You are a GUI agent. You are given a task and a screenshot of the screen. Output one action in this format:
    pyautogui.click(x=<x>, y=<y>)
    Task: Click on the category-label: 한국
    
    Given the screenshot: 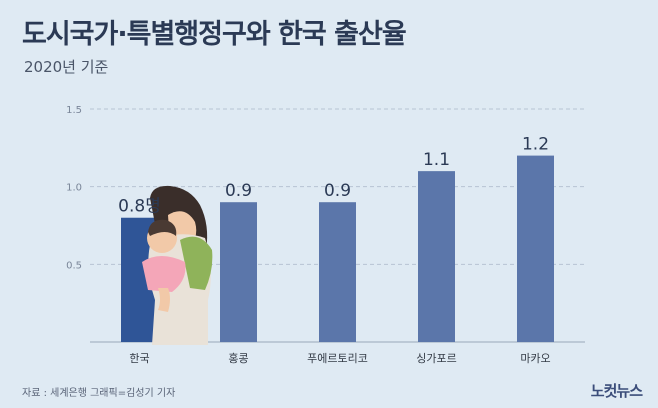 What is the action you would take?
    pyautogui.click(x=139, y=358)
    